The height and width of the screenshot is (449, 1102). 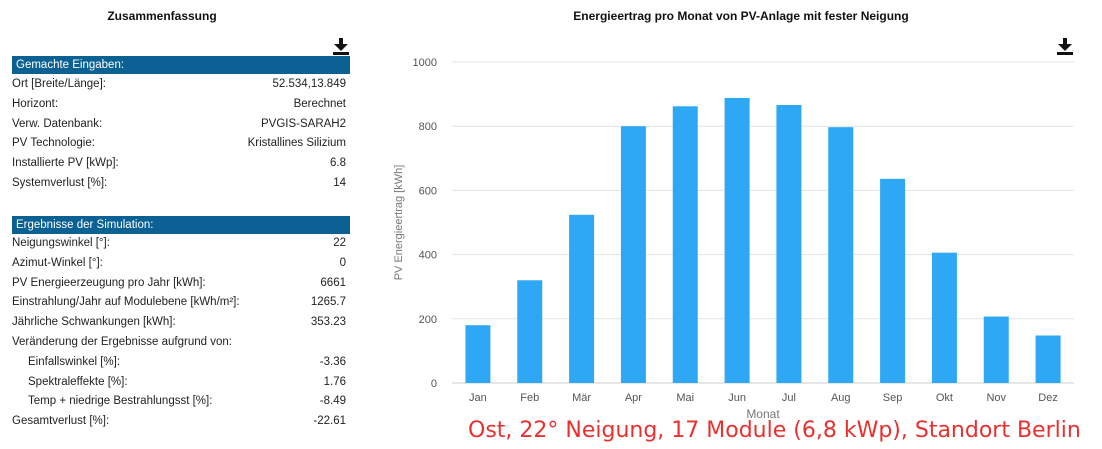 I want to click on x-tick-label: Mär, so click(x=581, y=398).